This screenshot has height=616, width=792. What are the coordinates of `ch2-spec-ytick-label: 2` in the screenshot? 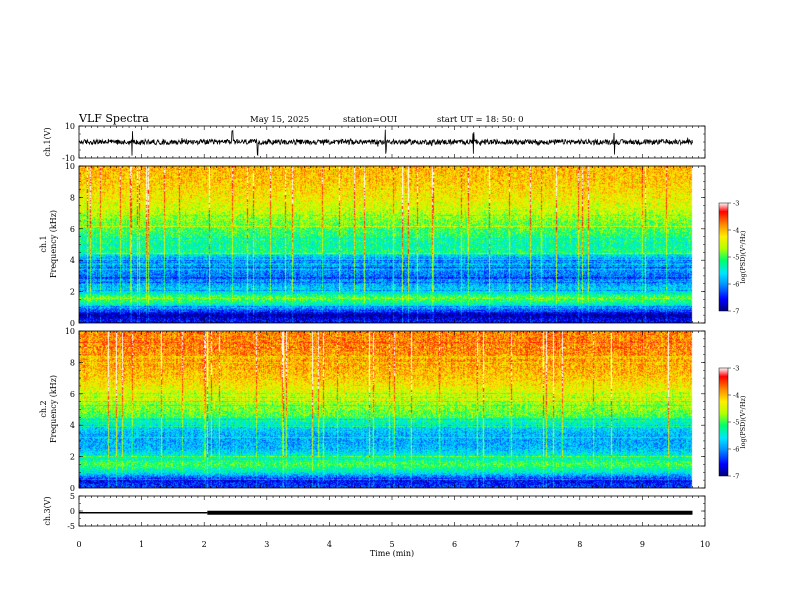 It's located at (72, 457).